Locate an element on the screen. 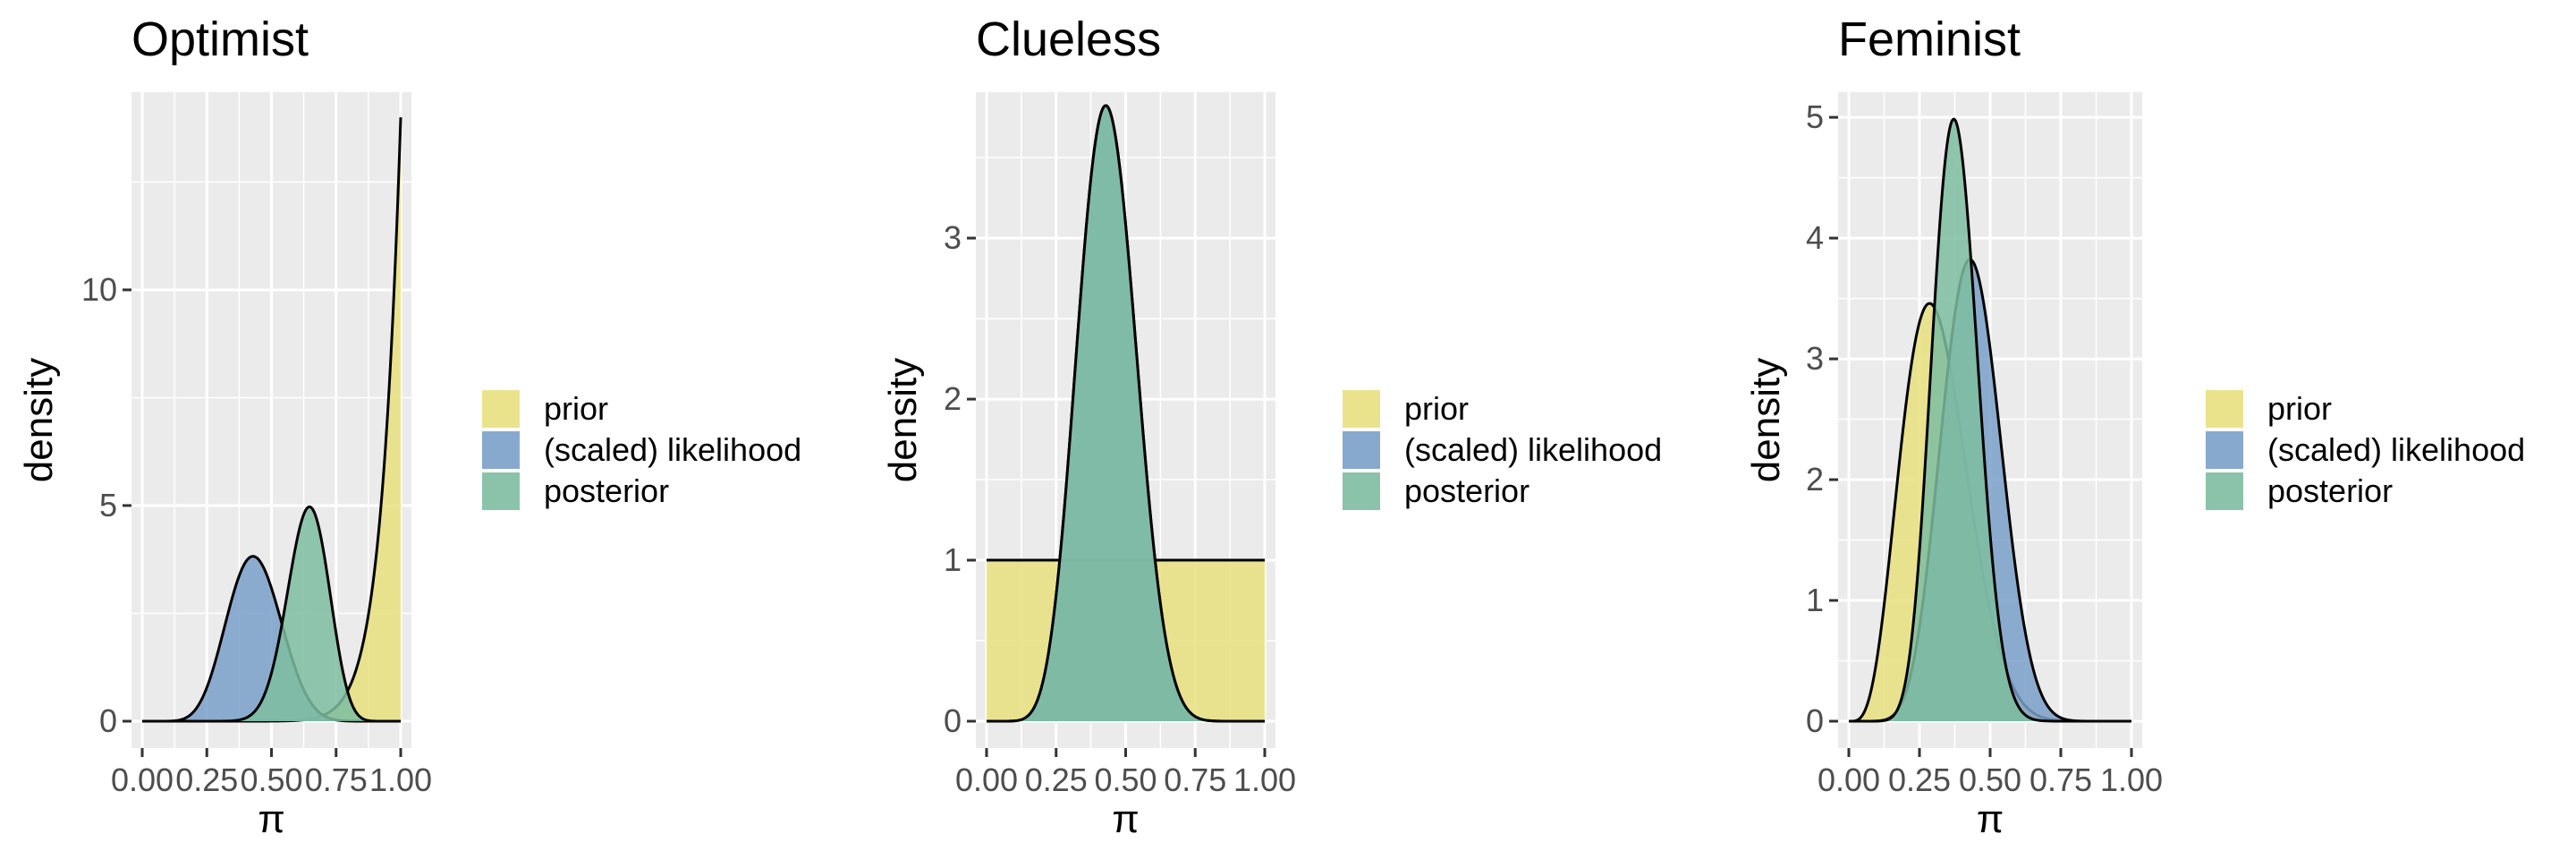 The width and height of the screenshot is (2576, 859). y-tick-label: 4 is located at coordinates (1815, 237).